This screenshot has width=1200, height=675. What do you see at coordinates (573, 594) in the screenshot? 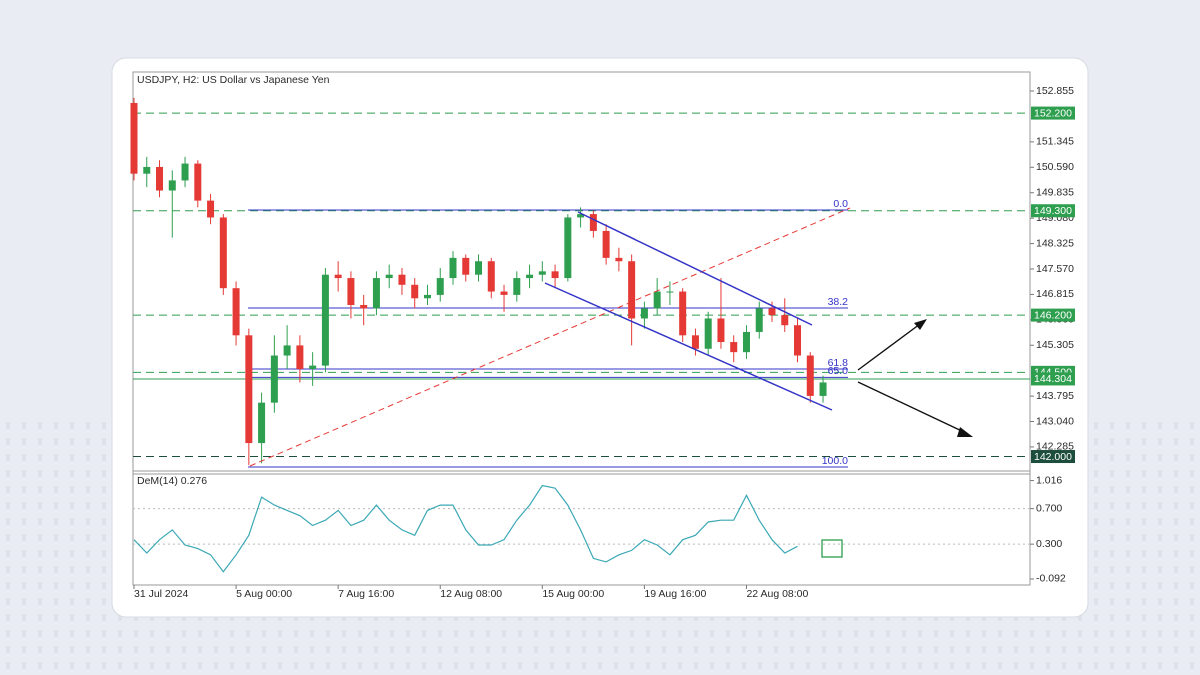
I see `x-tick-label: 15 Aug 00:00` at bounding box center [573, 594].